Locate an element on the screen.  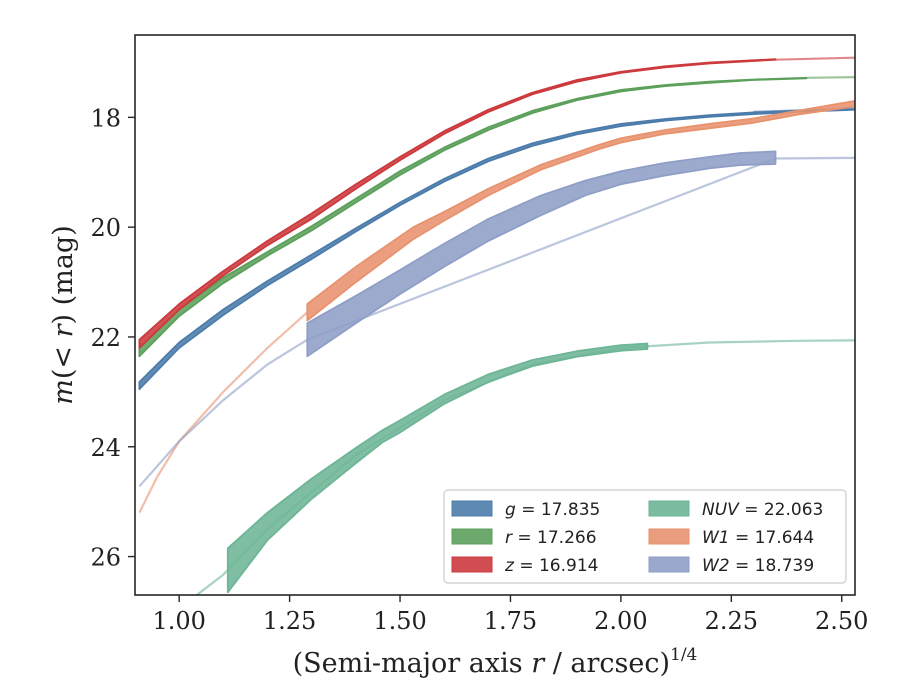
x-tick-label: 2.25 is located at coordinates (731, 621).